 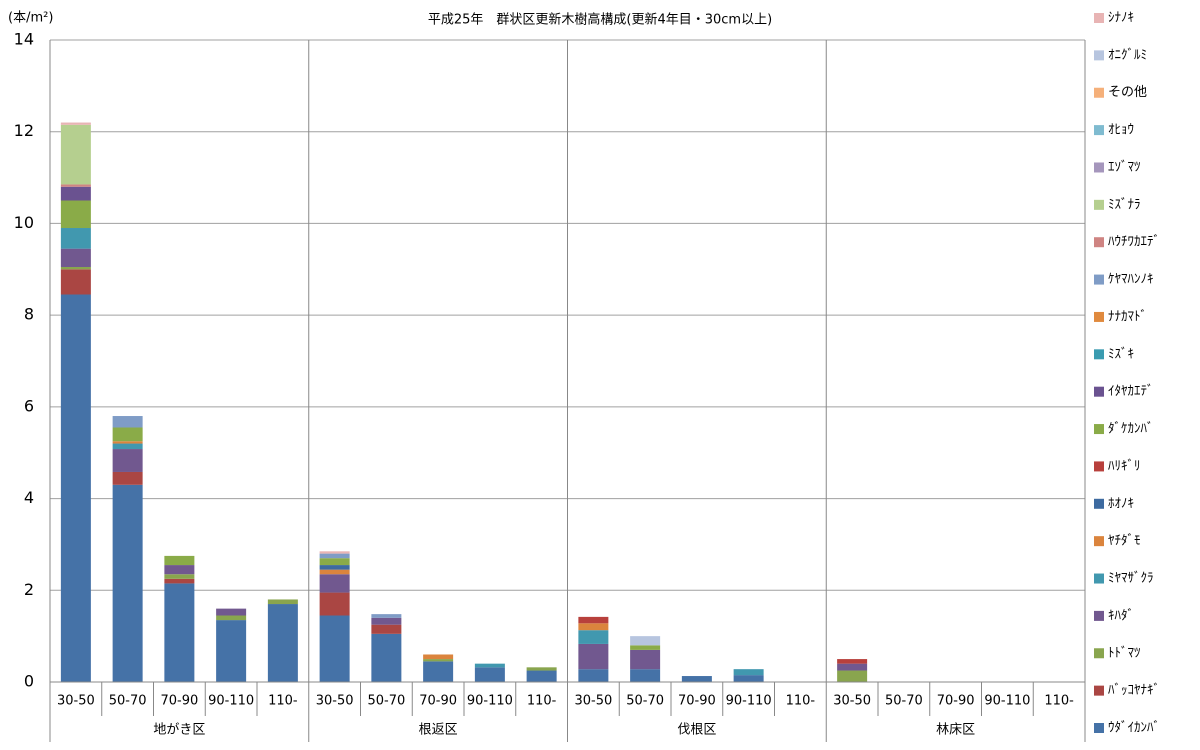 What do you see at coordinates (1121, 503) in the screenshot?
I see `legend-label: ﾎｵﾉｷ` at bounding box center [1121, 503].